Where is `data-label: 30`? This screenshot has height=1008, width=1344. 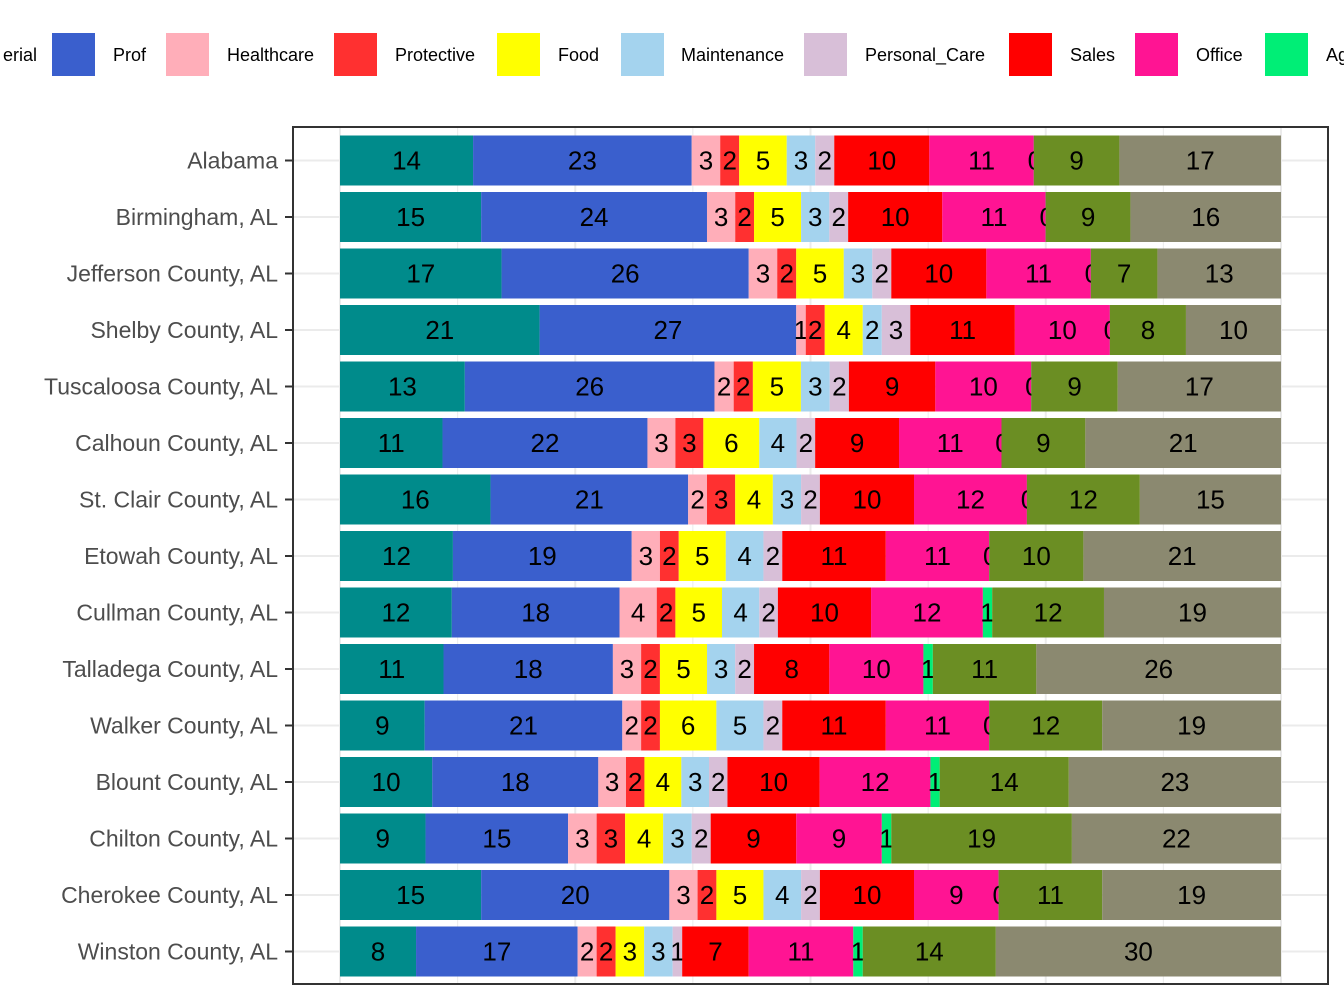 data-label: 30 is located at coordinates (1138, 952).